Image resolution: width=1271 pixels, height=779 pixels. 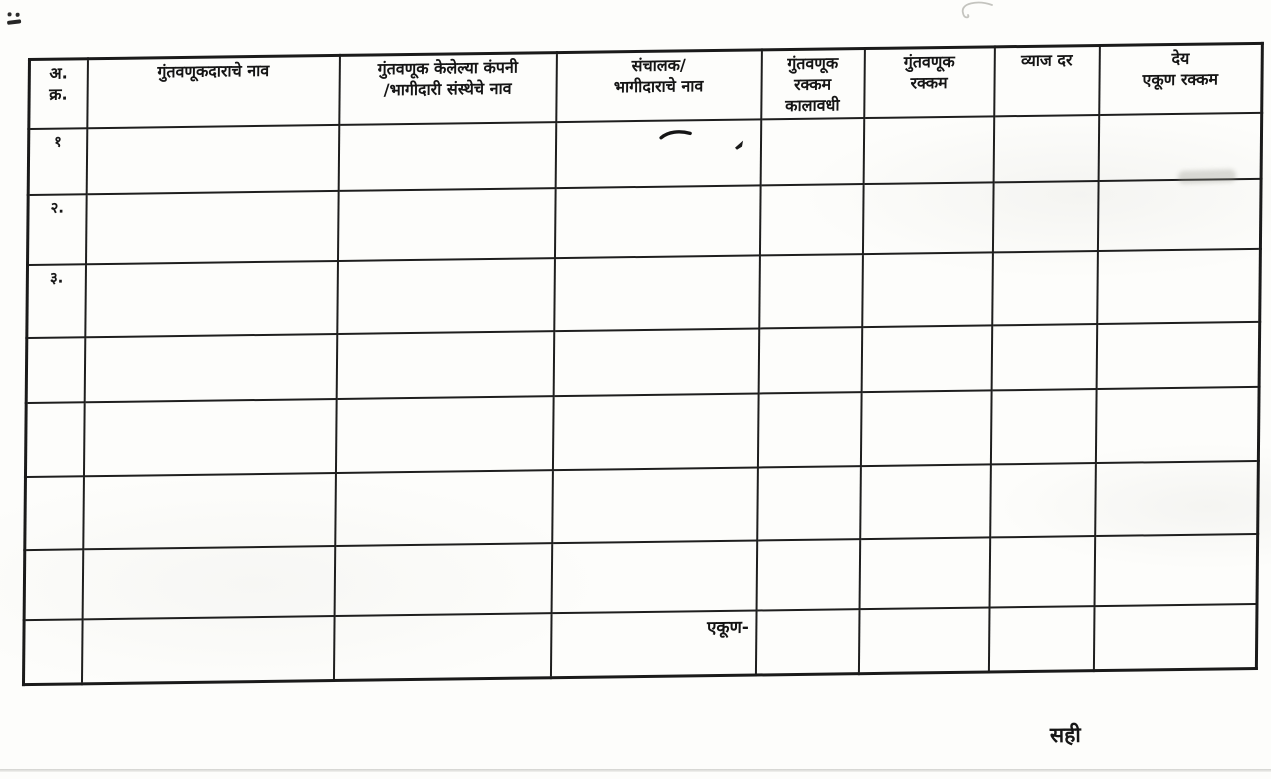 I want to click on pen-squiggle-mark, so click(x=977, y=10).